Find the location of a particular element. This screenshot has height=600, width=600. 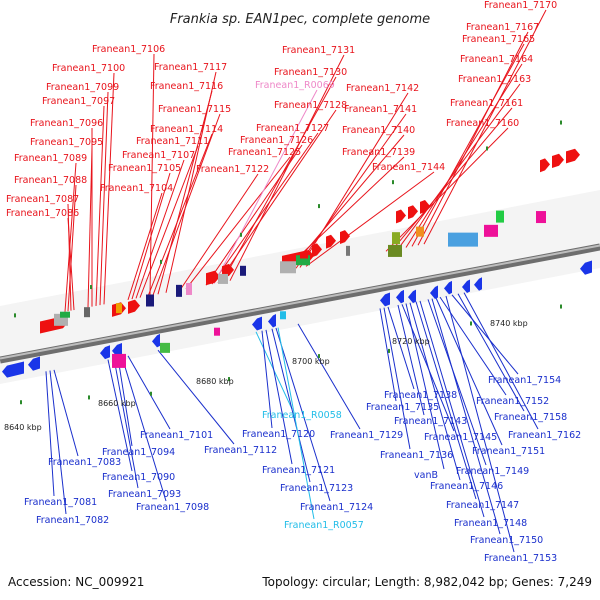

bottom-gene-label: Franean1_7138 is located at coordinates (420, 395).